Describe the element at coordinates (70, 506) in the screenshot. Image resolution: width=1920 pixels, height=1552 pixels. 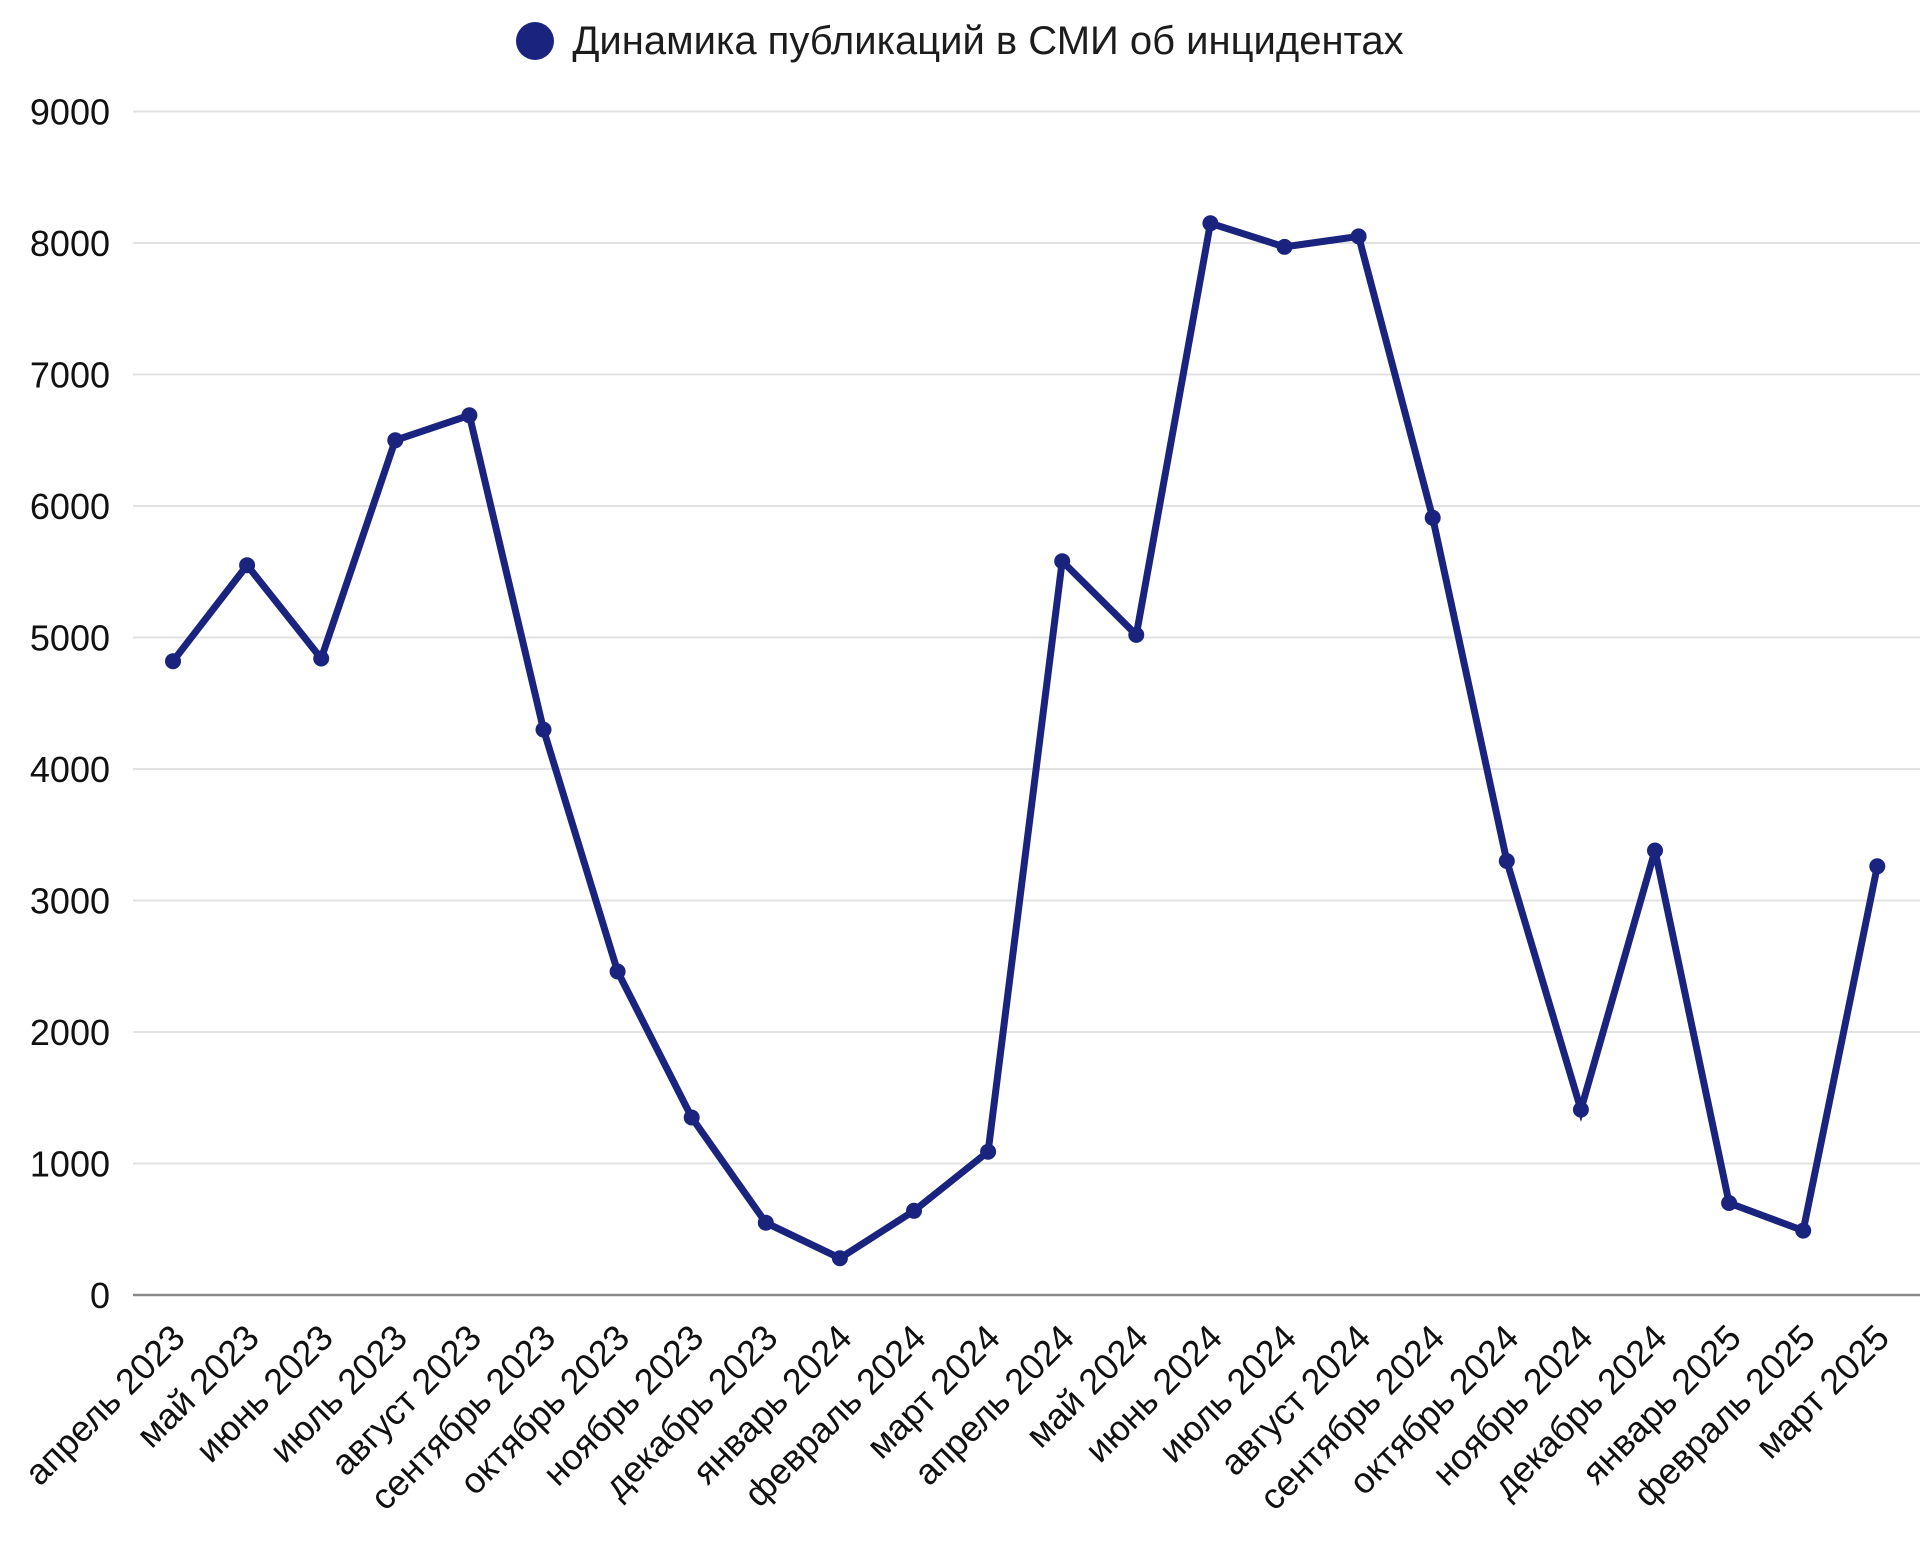
I see `y-axis-tick-label: 6000` at that location.